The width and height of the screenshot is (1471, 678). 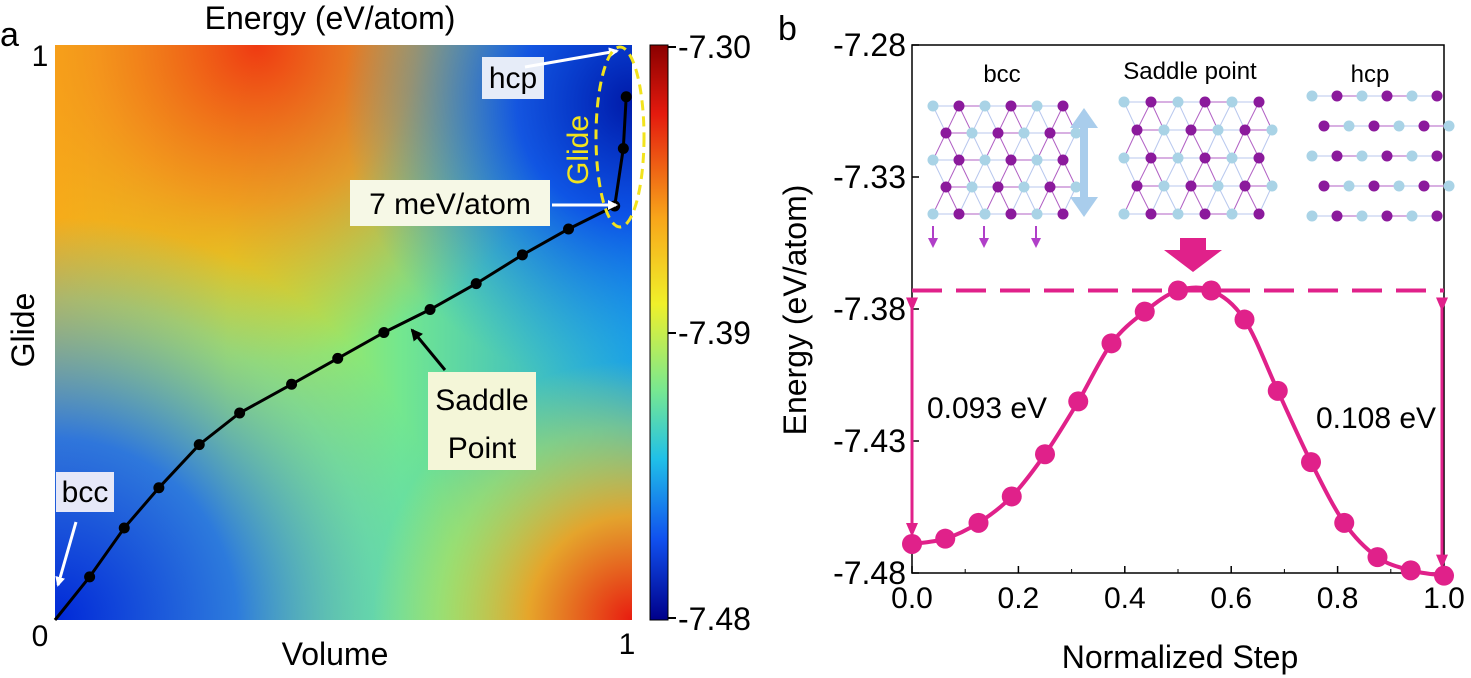 I want to click on y-axis-label: Glide, so click(x=23, y=330).